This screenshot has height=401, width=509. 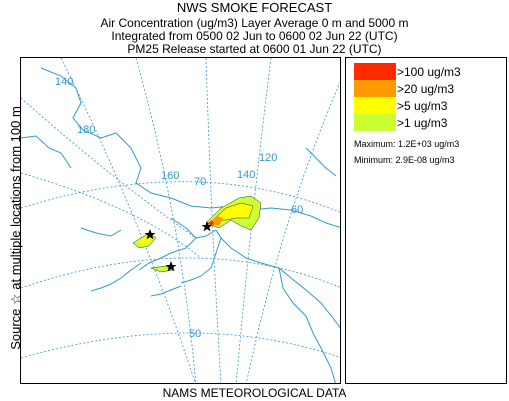 I want to click on legend-label-5: >5 ug/m3, so click(x=422, y=106).